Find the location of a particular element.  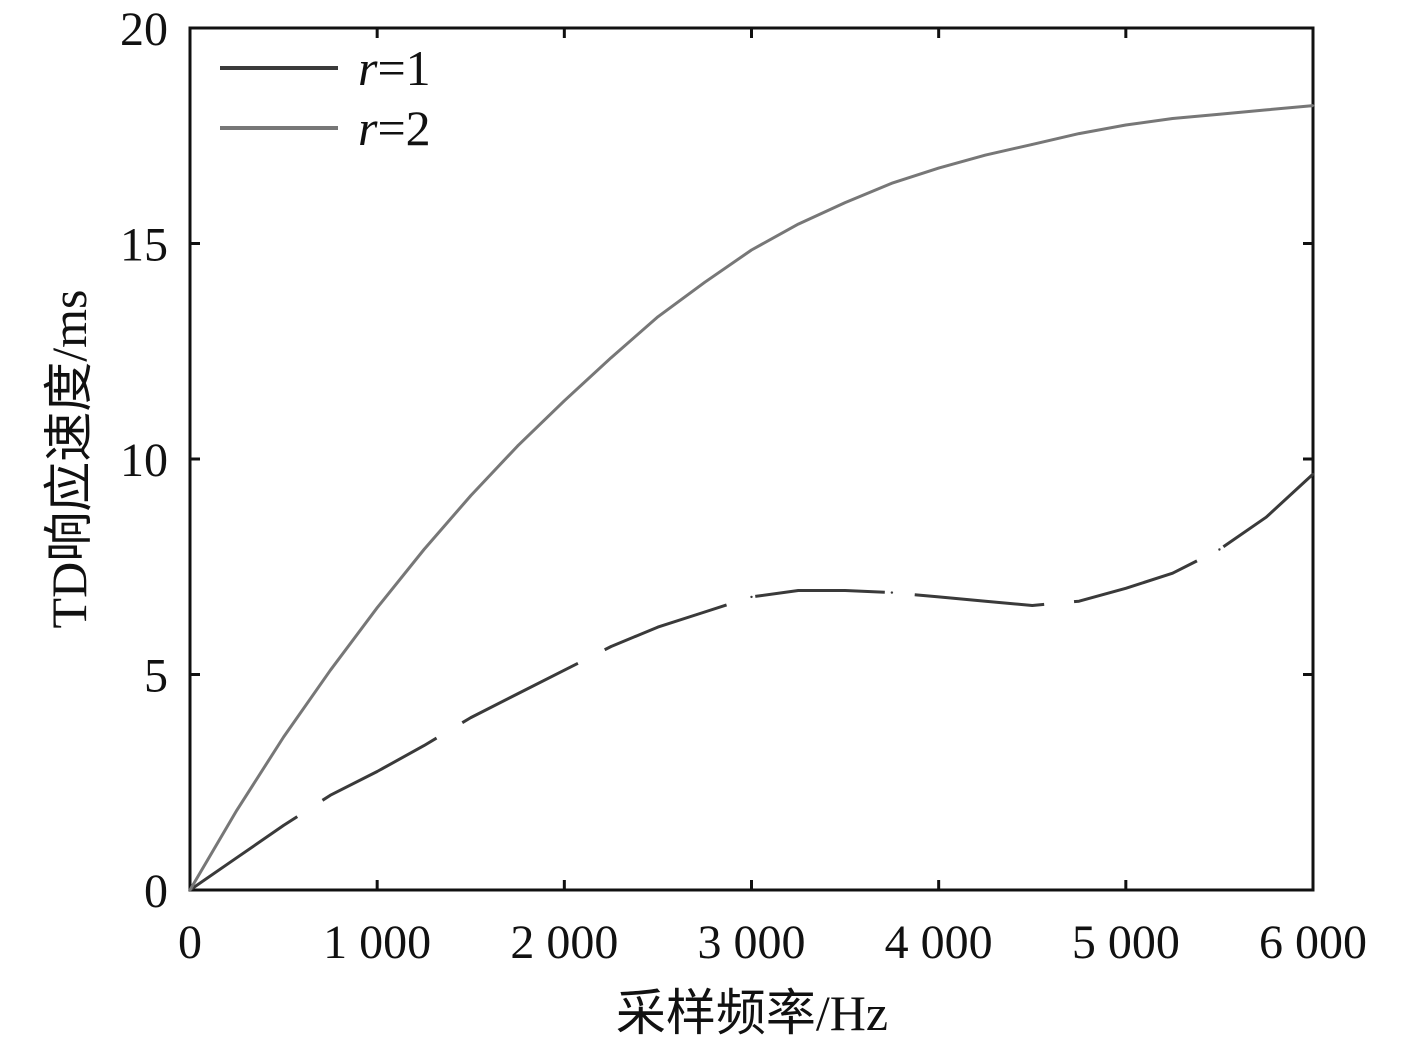

x-tick-label: 0 is located at coordinates (190, 942).